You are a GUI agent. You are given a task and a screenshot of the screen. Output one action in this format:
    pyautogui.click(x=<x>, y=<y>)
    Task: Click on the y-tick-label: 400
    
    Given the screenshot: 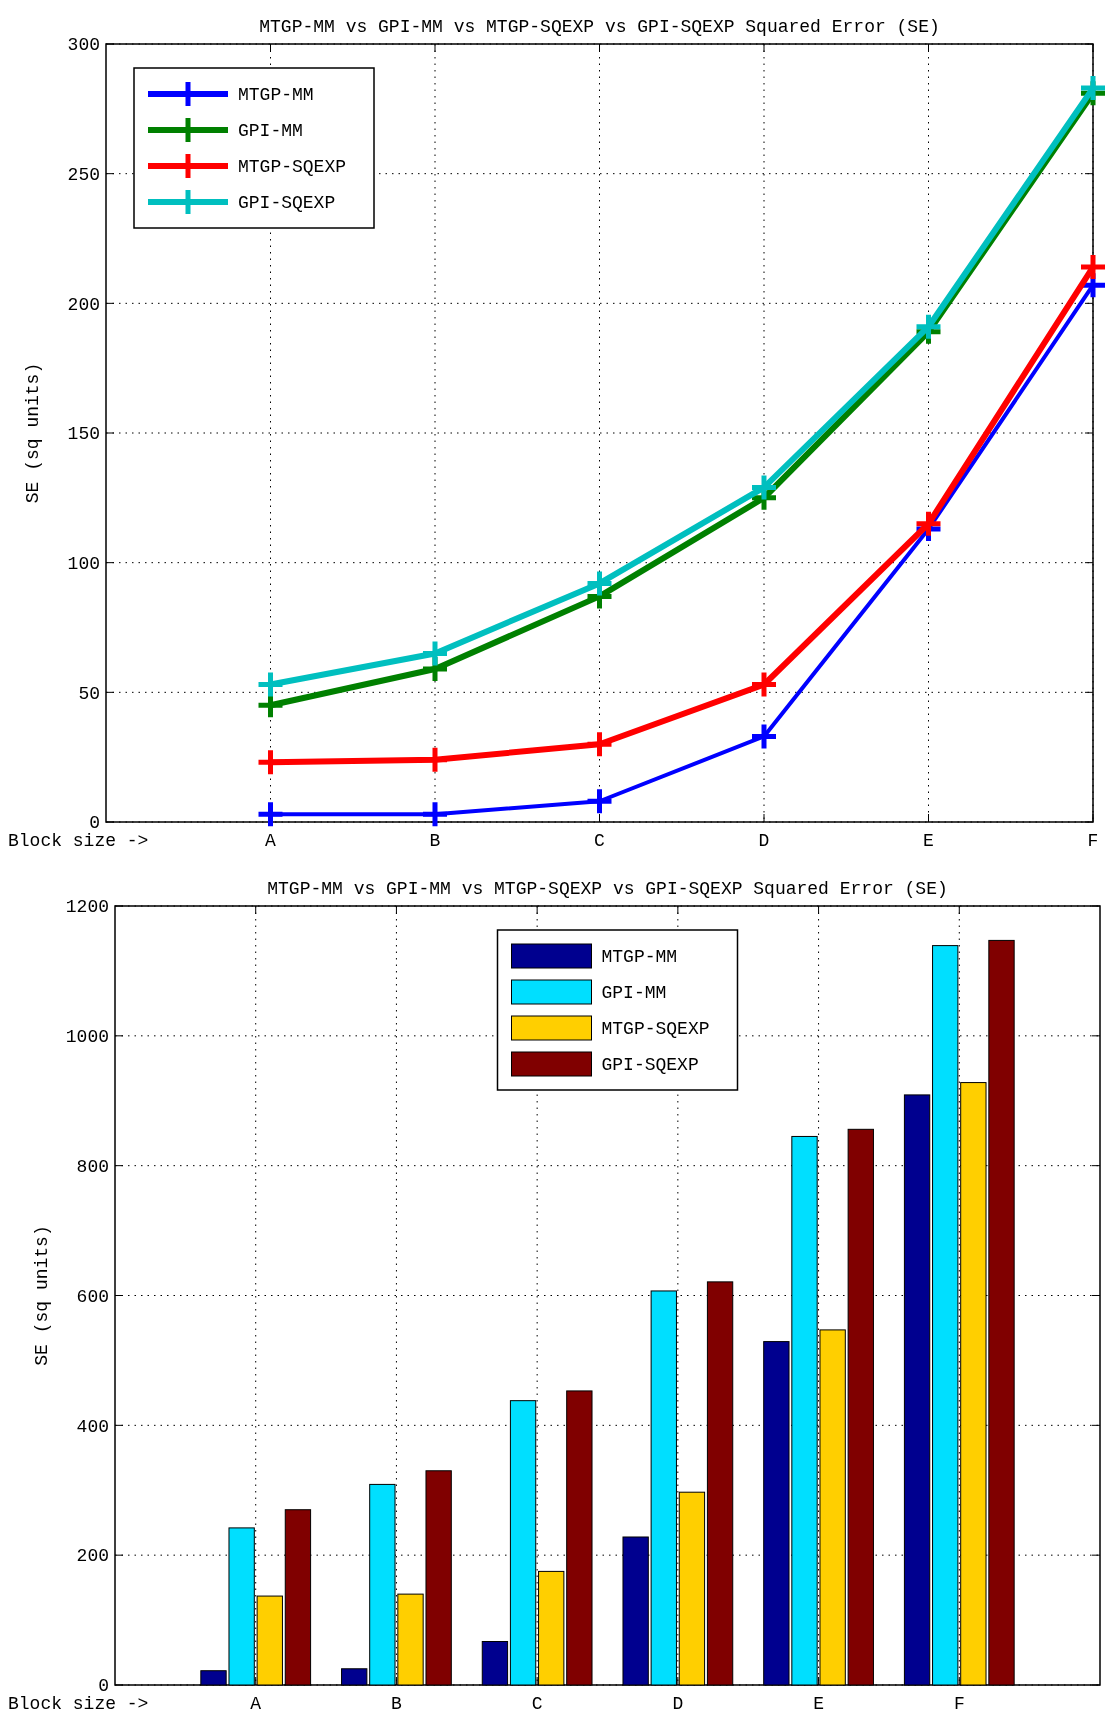 What is the action you would take?
    pyautogui.click(x=92, y=1426)
    